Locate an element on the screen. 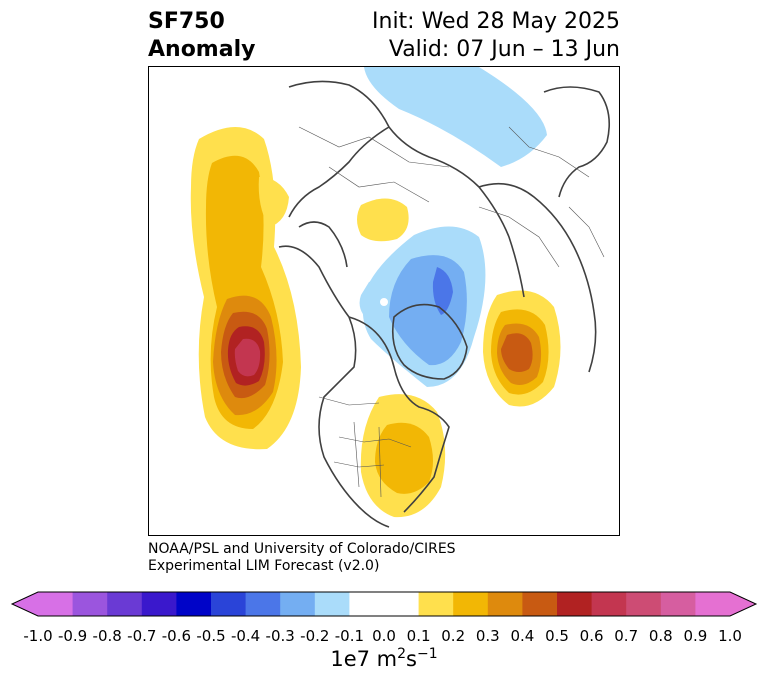 The height and width of the screenshot is (688, 768). colorbar-tick-label: 0.8 is located at coordinates (660, 636).